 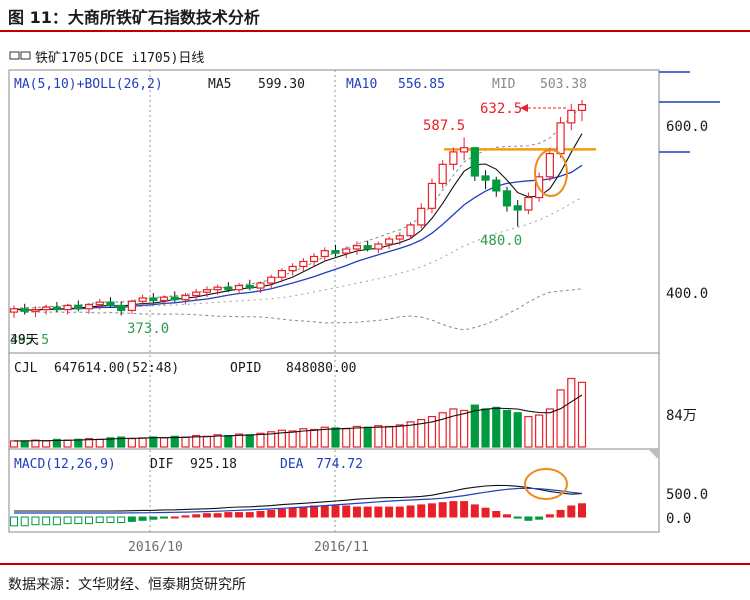 I want to click on toolbar-icon, so click(x=20, y=55).